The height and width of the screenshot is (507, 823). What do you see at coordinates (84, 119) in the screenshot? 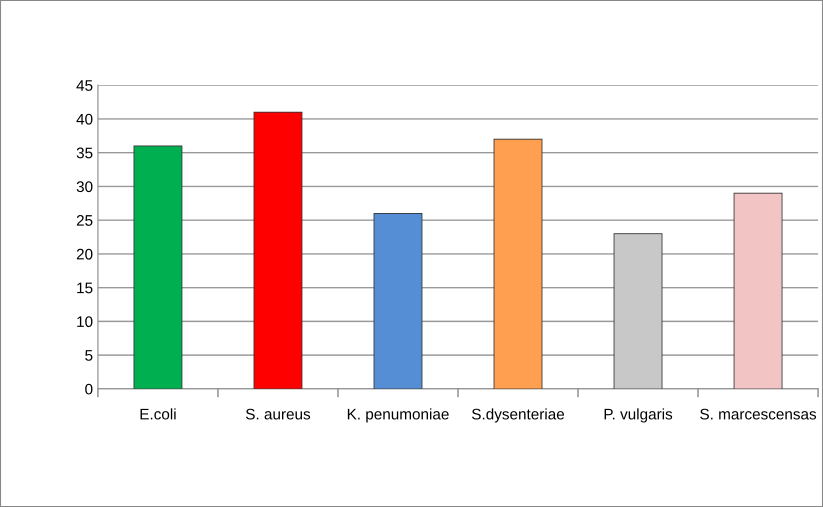
I see `y-tick-label: 40` at bounding box center [84, 119].